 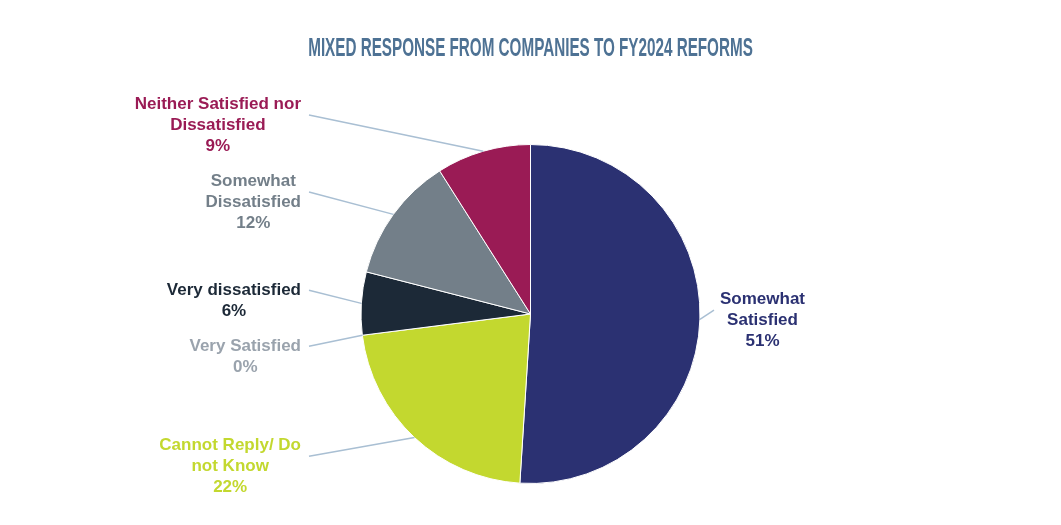 What do you see at coordinates (762, 309) in the screenshot?
I see `slice-label: Somewhat Satisfied` at bounding box center [762, 309].